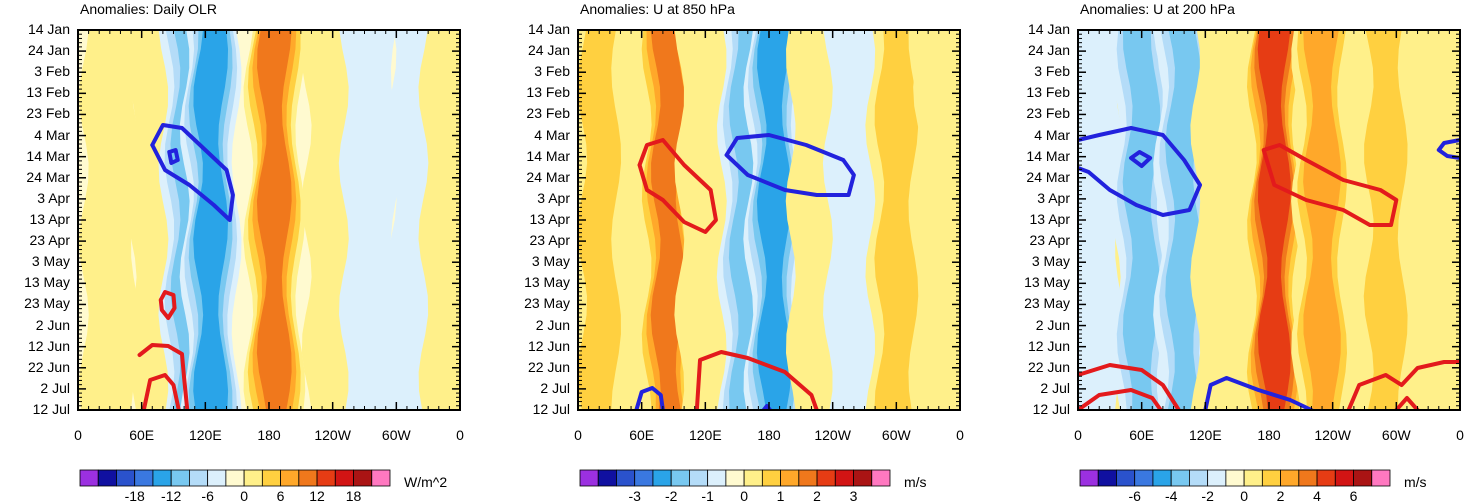  Describe the element at coordinates (148, 9) in the screenshot. I see `panel-title: Anomalies: Daily OLR` at that location.